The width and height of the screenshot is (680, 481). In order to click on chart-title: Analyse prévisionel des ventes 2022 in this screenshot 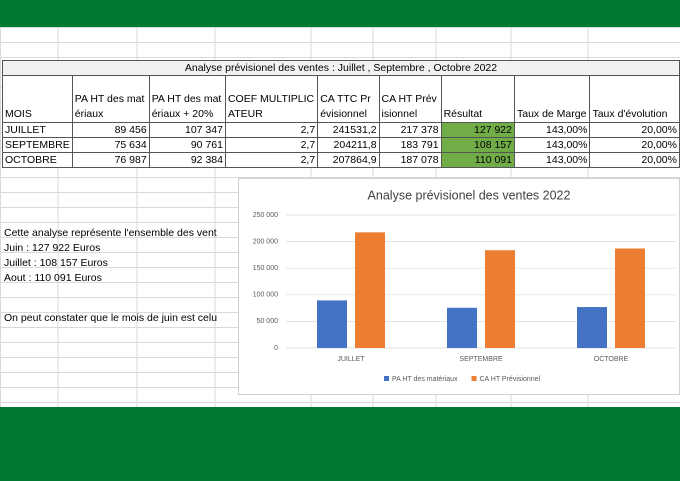, I will do `click(469, 195)`.